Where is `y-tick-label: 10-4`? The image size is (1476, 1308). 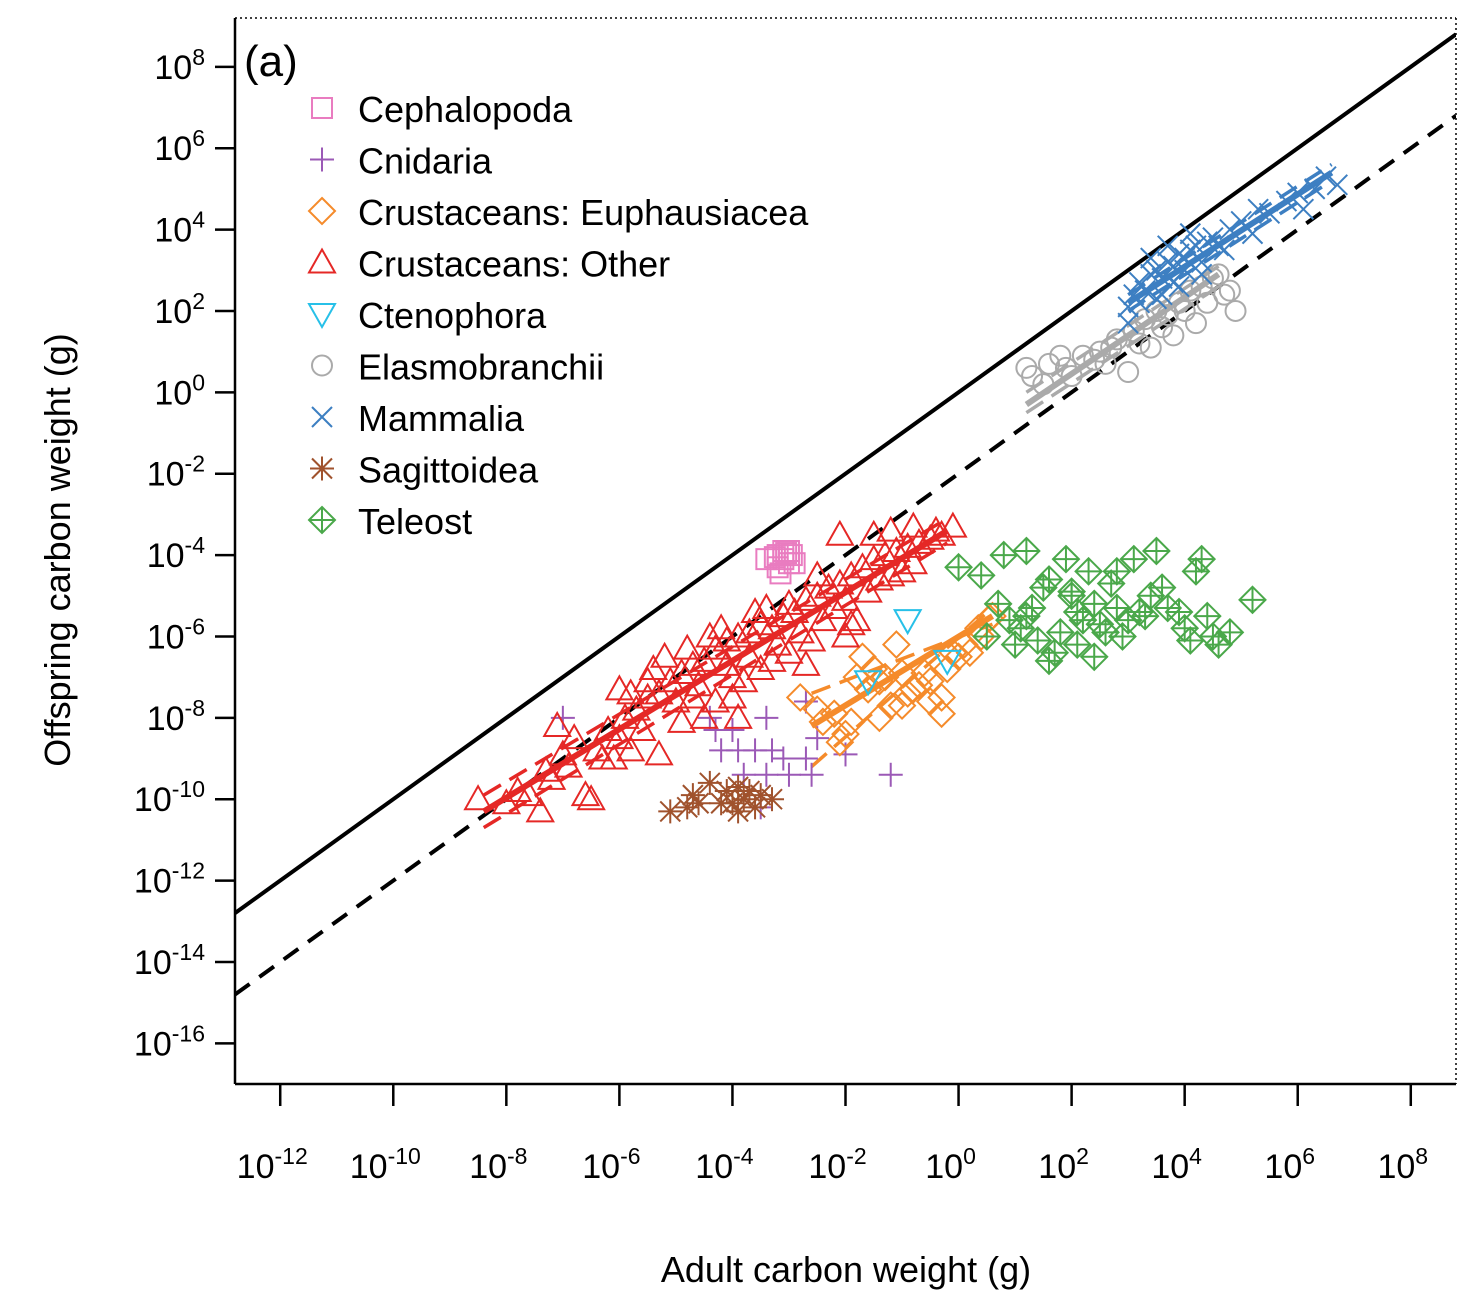
y-tick-label: 10-4 is located at coordinates (176, 553).